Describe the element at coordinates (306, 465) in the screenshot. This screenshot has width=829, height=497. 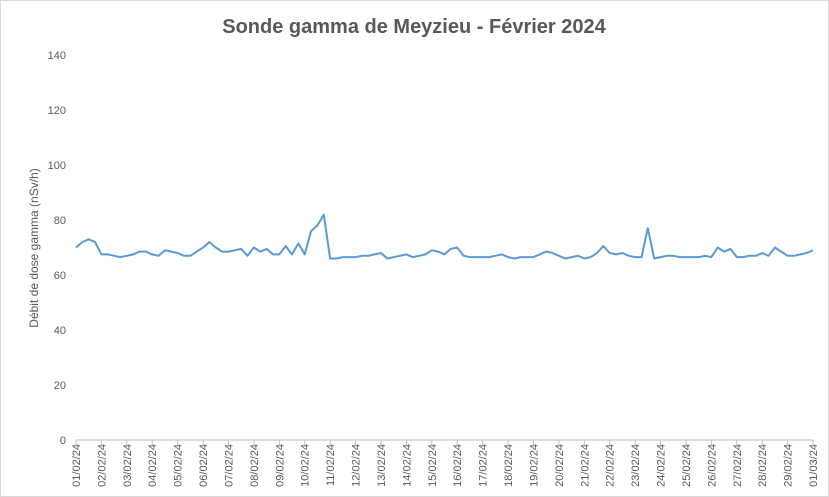
I see `x-tick-label: 10/02/24` at that location.